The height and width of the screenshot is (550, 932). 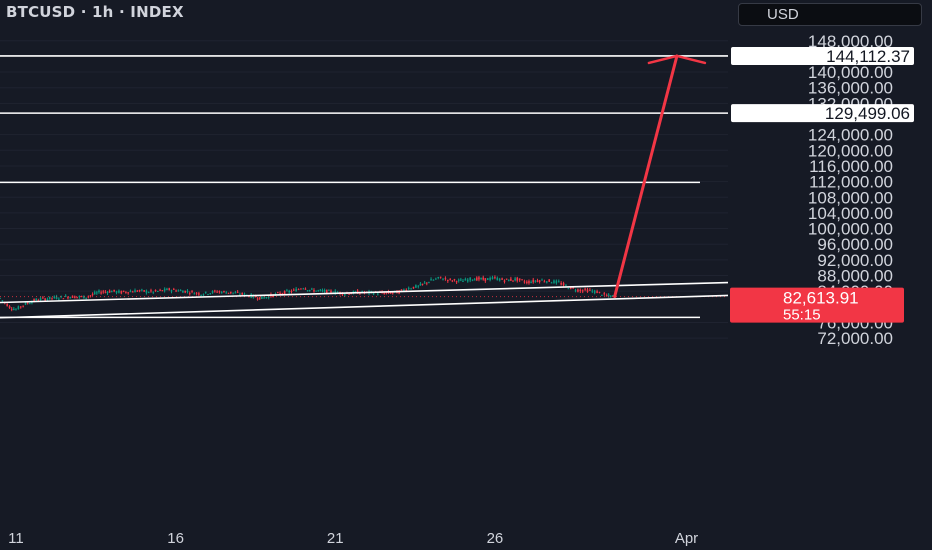 I want to click on level-price-label: 144,112.37, so click(x=868, y=56).